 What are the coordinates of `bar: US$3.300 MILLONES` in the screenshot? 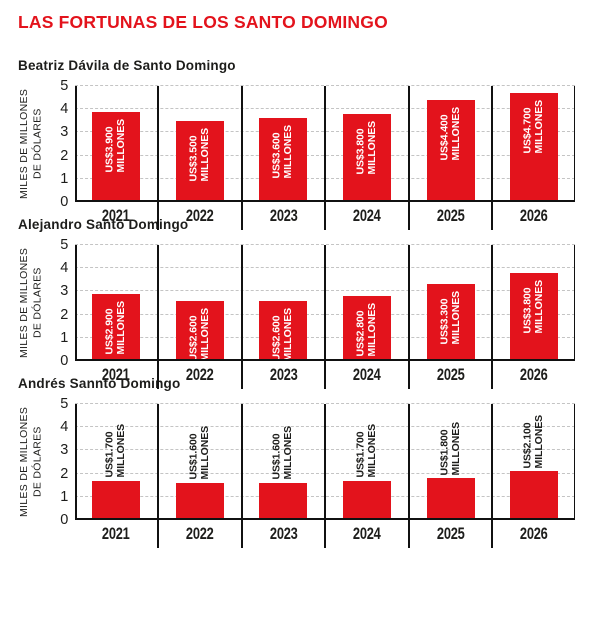 It's located at (450, 322).